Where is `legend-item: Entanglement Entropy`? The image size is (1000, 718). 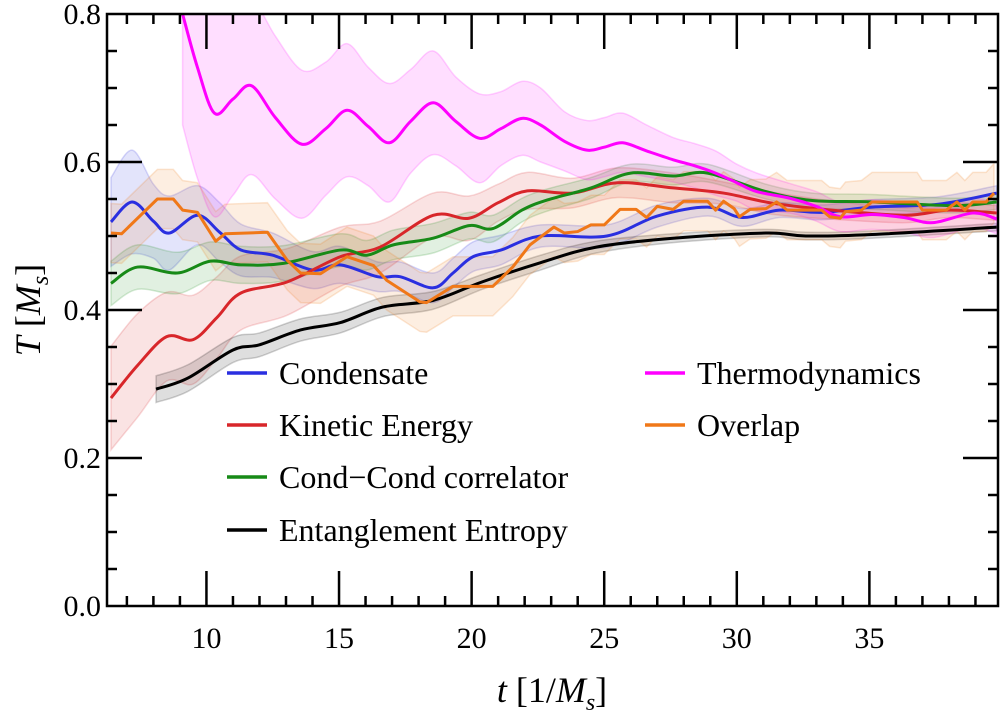
legend-item: Entanglement Entropy is located at coordinates (397, 530).